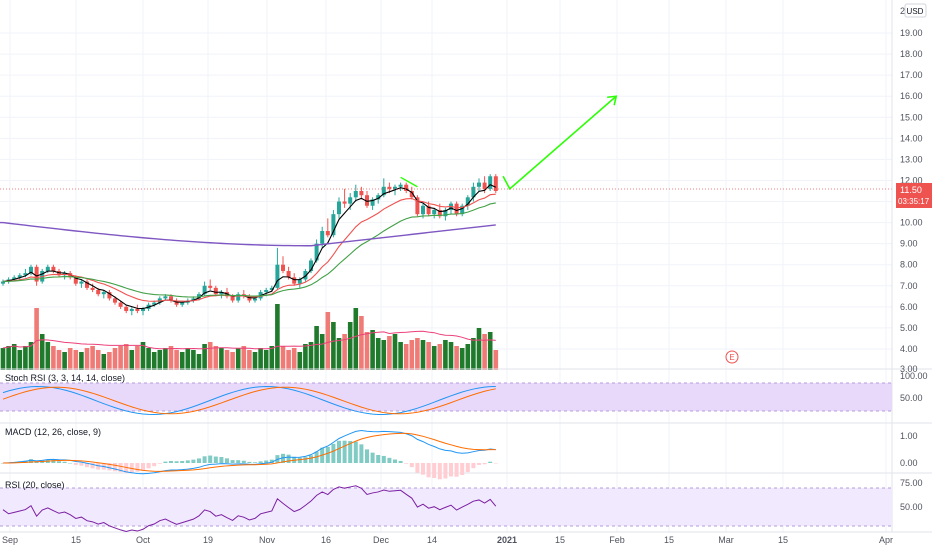 Image resolution: width=932 pixels, height=550 pixels. I want to click on time-tick: Oct, so click(143, 540).